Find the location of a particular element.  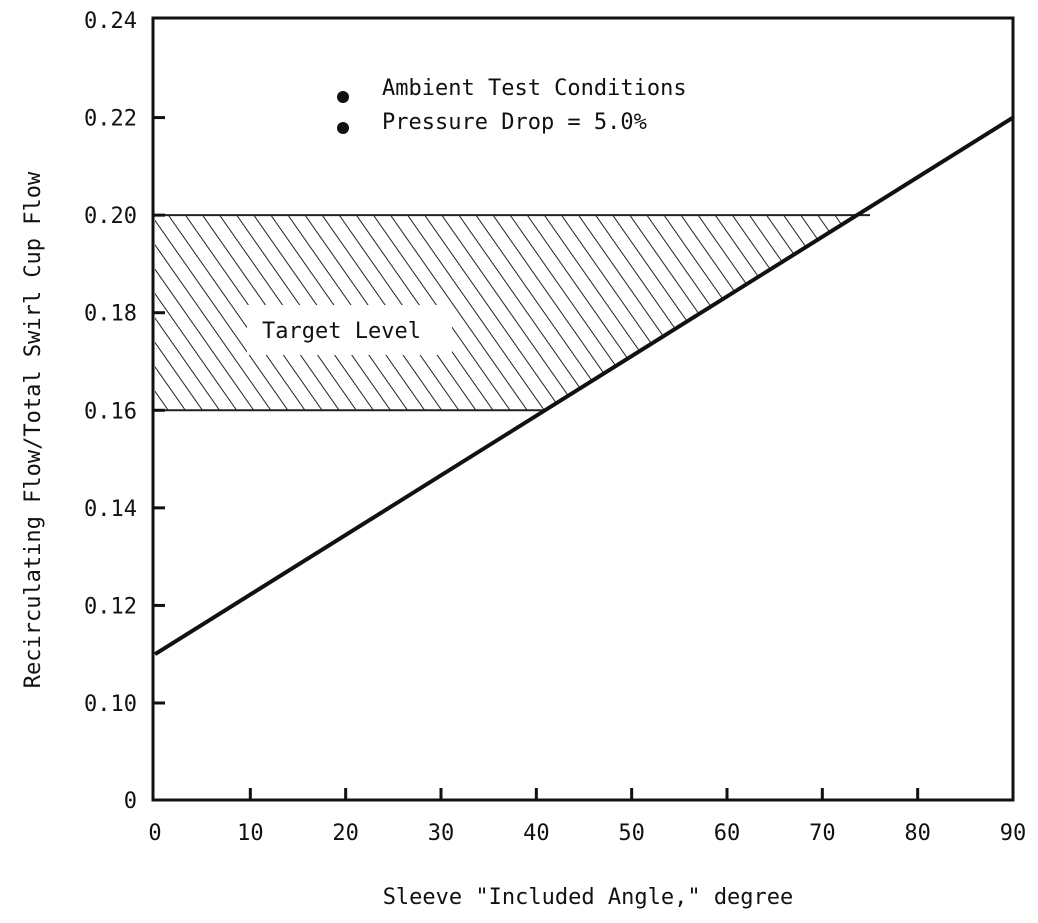

legend-entry-1: Ambient Test Conditions is located at coordinates (534, 88).